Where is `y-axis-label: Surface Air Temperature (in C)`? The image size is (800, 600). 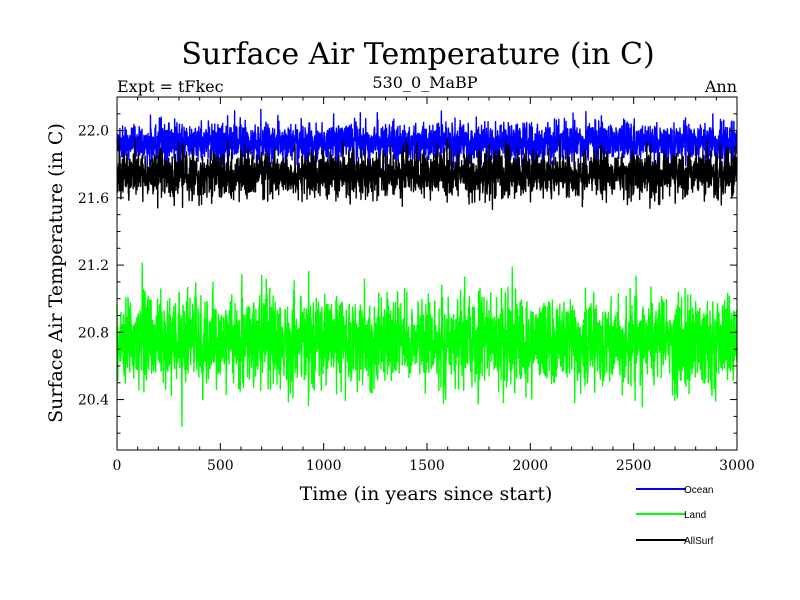
y-axis-label: Surface Air Temperature (in C) is located at coordinates (56, 273).